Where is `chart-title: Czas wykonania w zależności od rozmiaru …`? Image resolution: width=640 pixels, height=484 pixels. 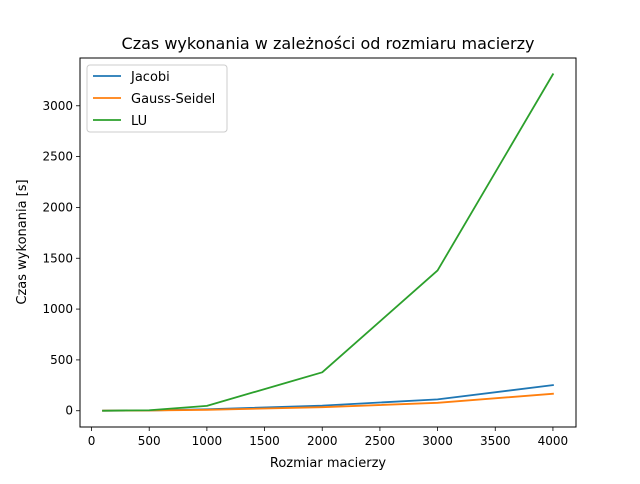
chart-title: Czas wykonania w zależności od rozmiaru … is located at coordinates (328, 43).